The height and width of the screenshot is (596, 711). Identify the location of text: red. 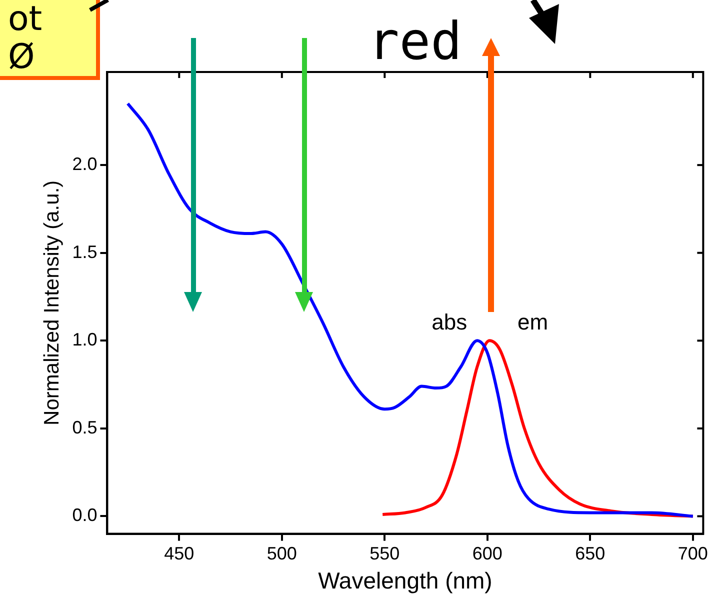
(415, 42).